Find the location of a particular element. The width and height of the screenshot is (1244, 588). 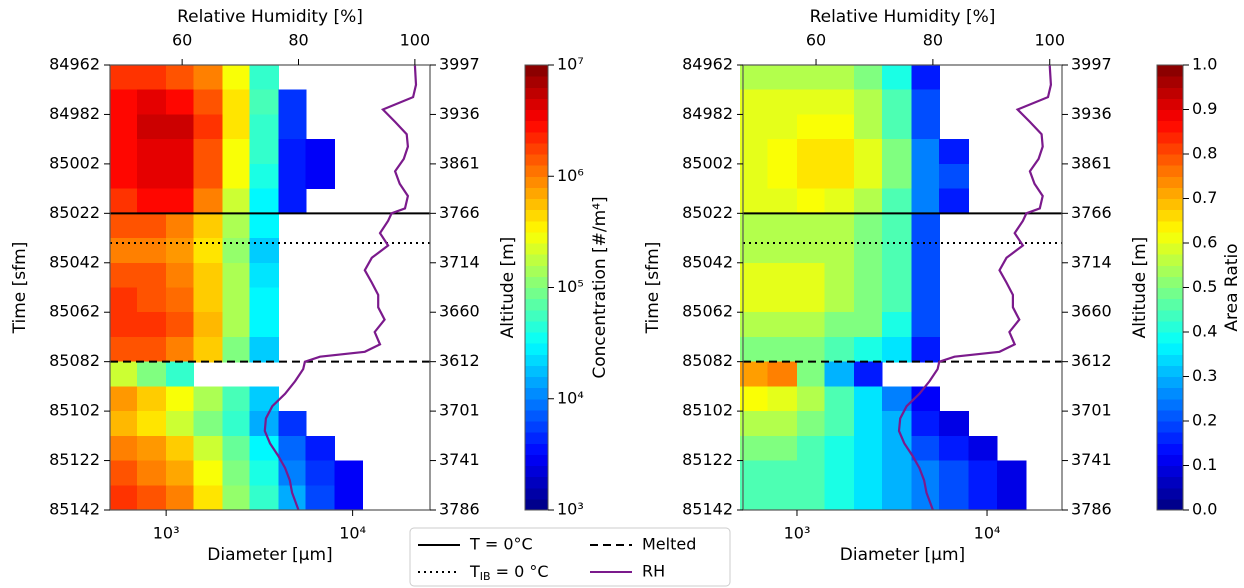

colorbar-tick-label: 0.6 is located at coordinates (1204, 242).